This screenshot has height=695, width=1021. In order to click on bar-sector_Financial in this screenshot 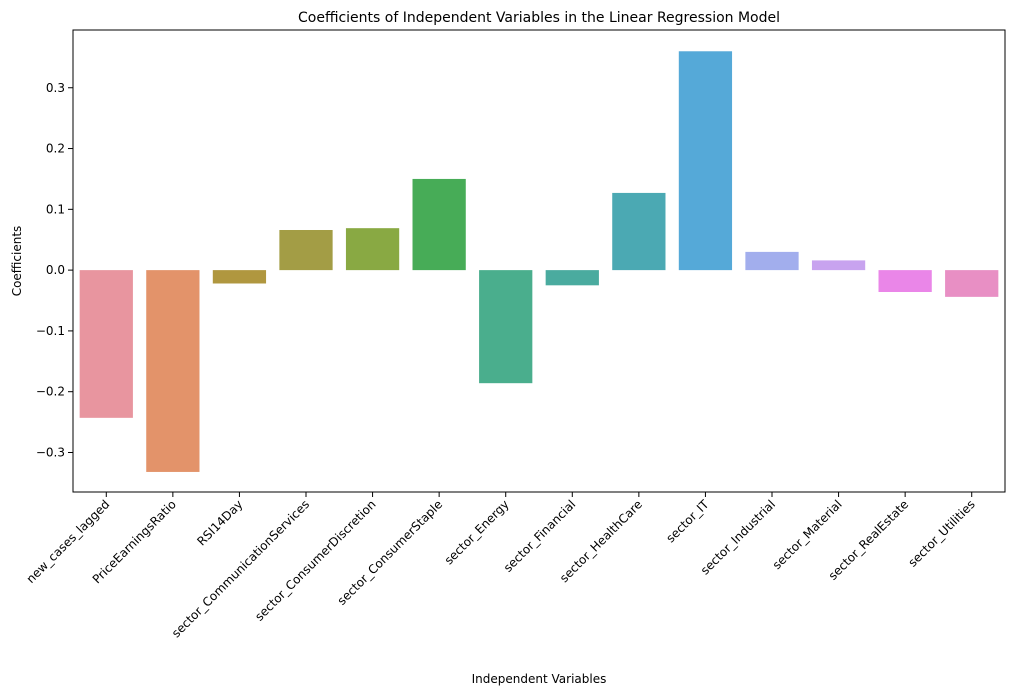, I will do `click(572, 278)`.